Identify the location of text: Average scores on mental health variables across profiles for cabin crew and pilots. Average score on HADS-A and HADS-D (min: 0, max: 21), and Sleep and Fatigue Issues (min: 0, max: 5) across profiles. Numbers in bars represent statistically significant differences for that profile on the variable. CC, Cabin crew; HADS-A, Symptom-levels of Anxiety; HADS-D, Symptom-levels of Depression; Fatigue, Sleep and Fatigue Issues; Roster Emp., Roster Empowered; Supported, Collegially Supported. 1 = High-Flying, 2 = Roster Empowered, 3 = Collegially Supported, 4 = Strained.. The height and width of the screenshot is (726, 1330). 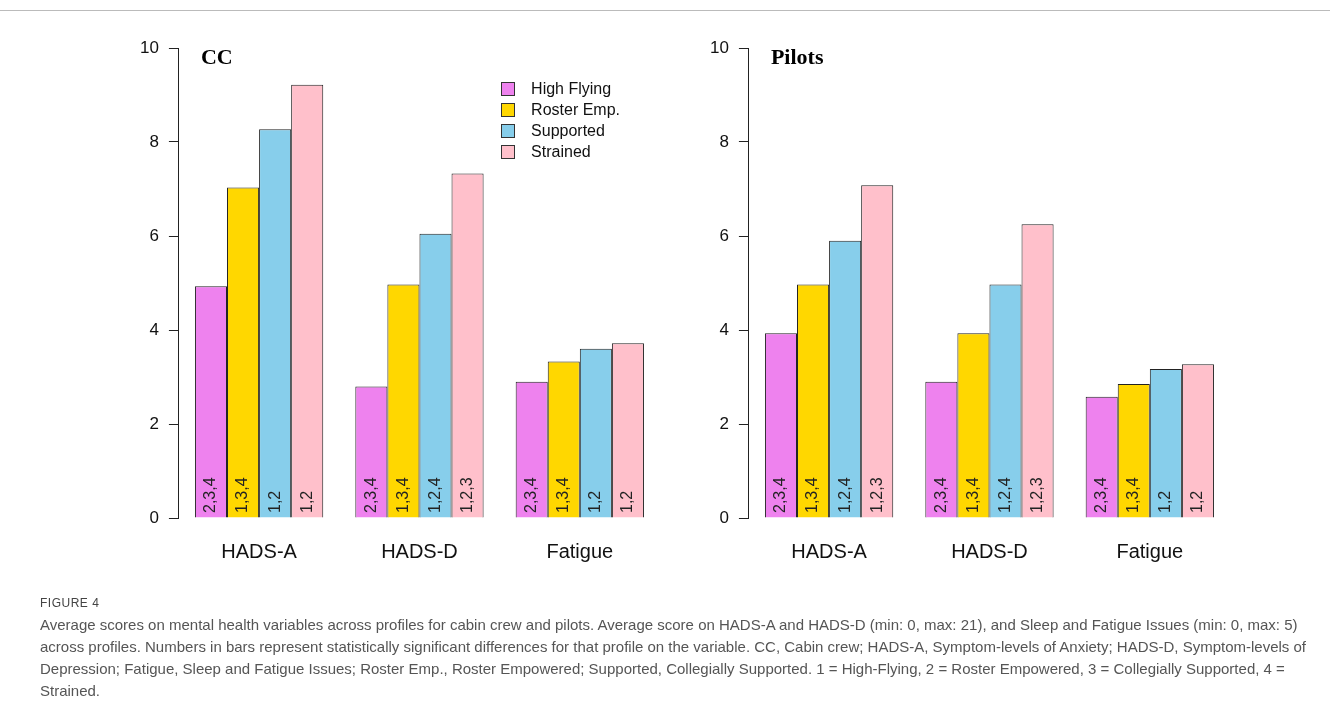
(674, 658).